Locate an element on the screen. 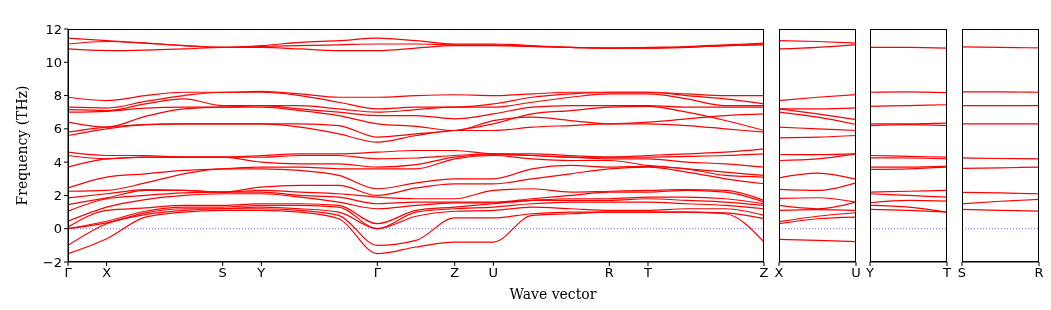 The image size is (1051, 310). y-tick-label: 0 is located at coordinates (57, 229).